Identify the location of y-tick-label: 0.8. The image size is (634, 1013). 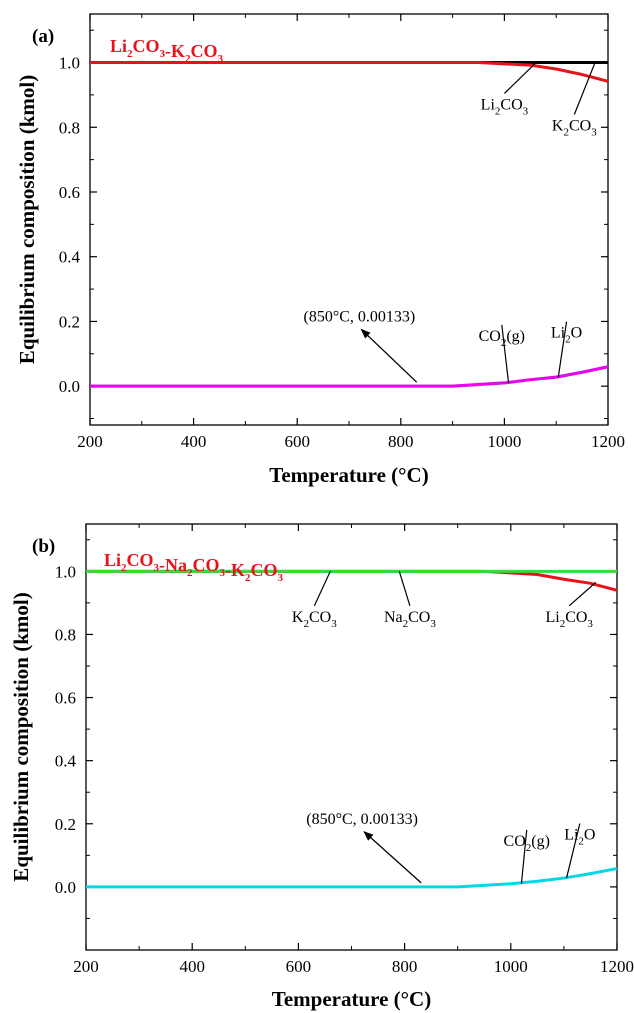
(69, 127).